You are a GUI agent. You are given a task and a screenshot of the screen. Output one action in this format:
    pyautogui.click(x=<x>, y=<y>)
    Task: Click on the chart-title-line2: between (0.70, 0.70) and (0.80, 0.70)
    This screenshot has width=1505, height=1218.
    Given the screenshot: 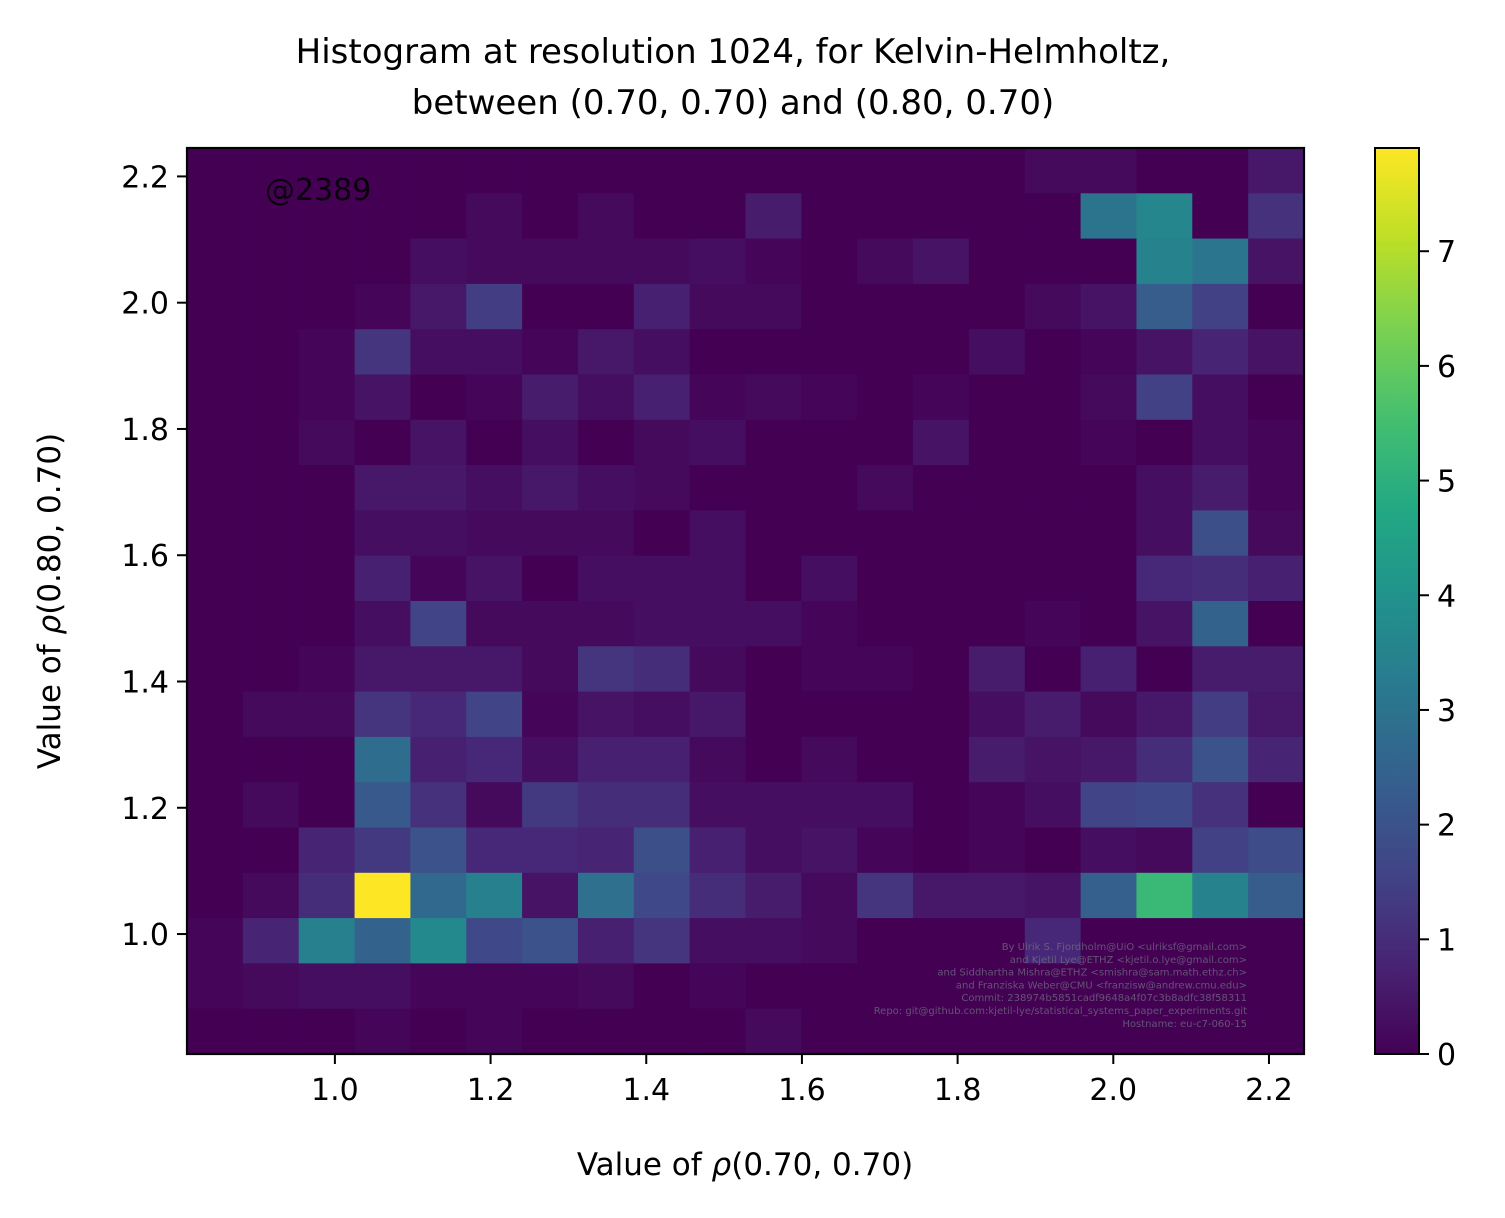 What is the action you would take?
    pyautogui.click(x=733, y=103)
    